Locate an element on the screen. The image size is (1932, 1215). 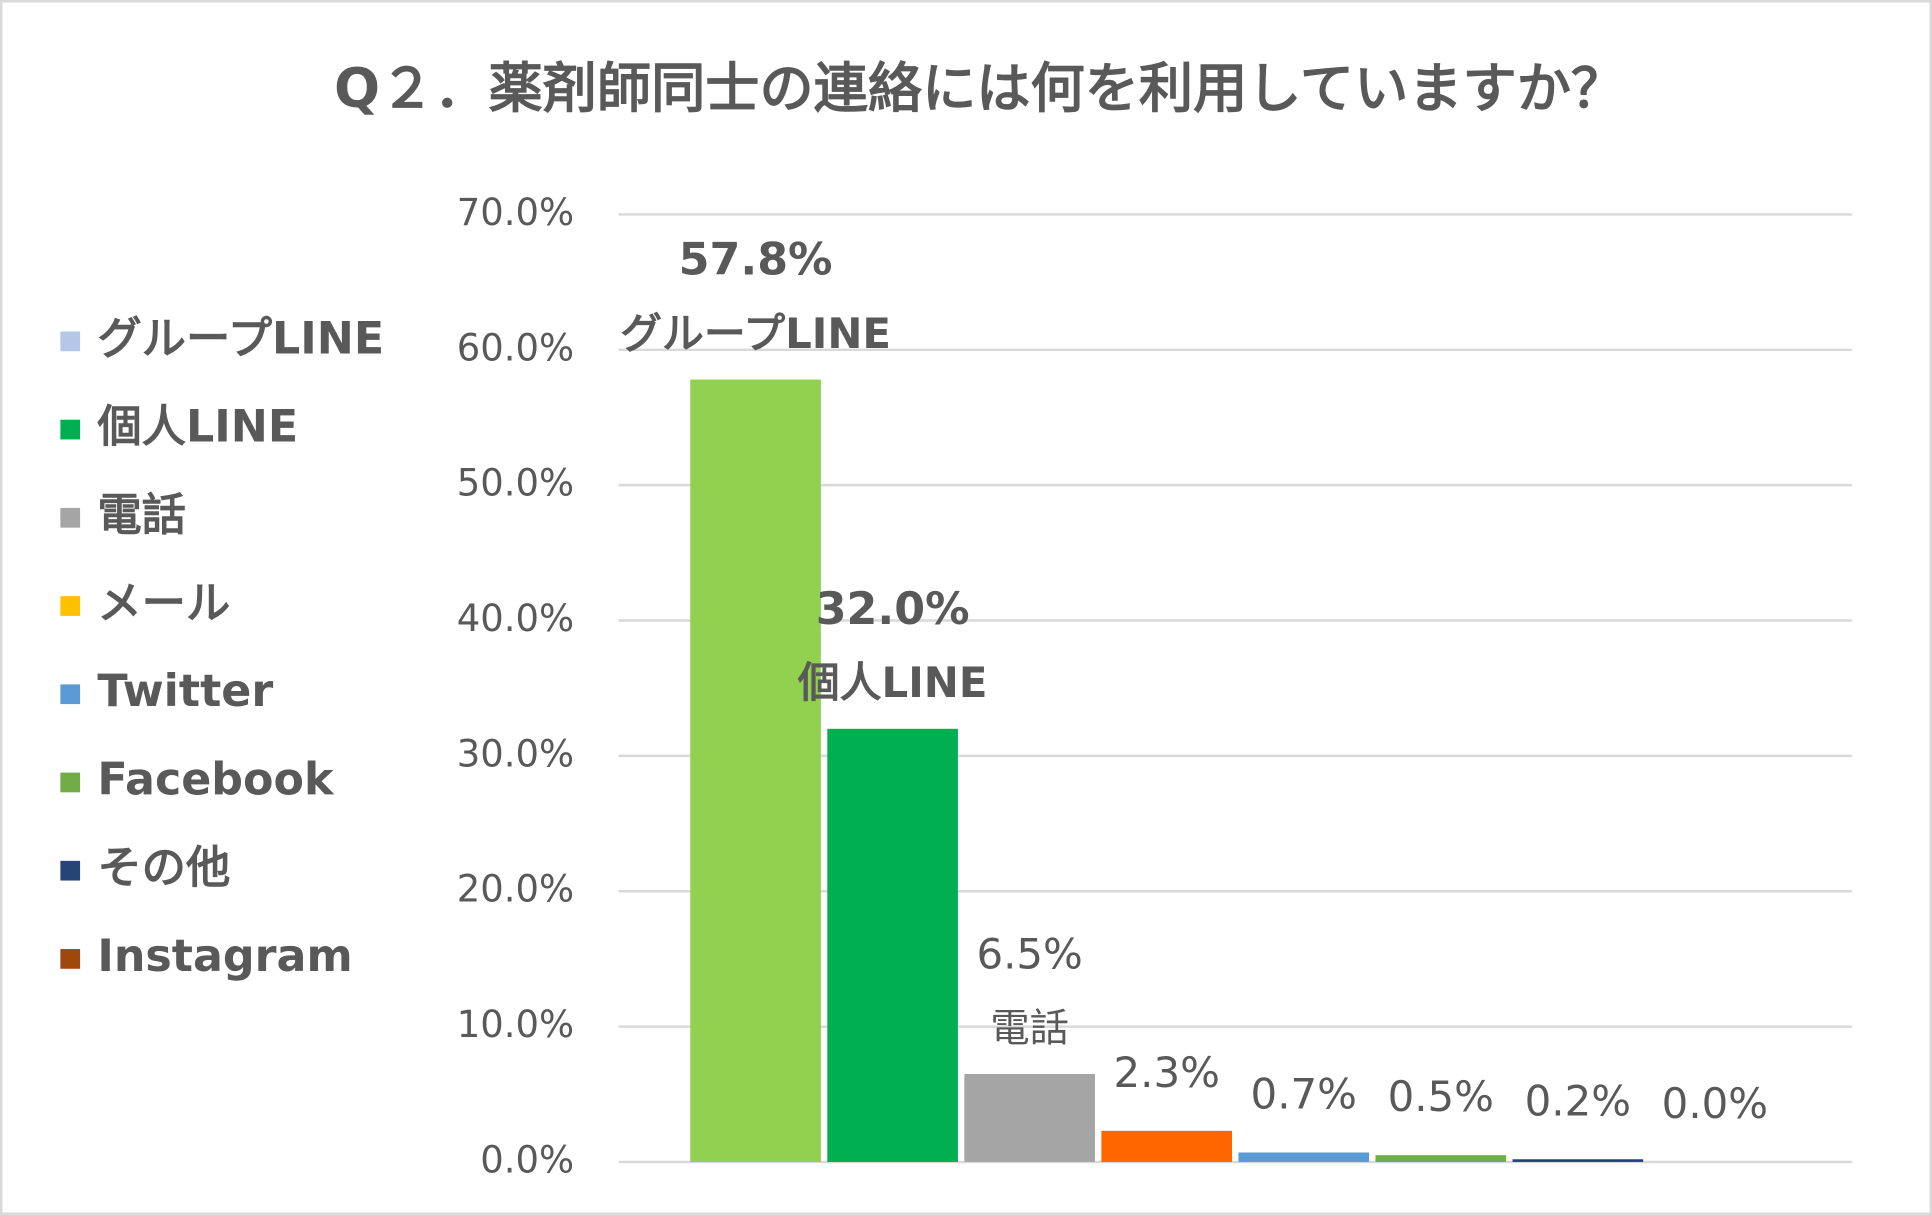
value-label: 2.3% is located at coordinates (1167, 1072).